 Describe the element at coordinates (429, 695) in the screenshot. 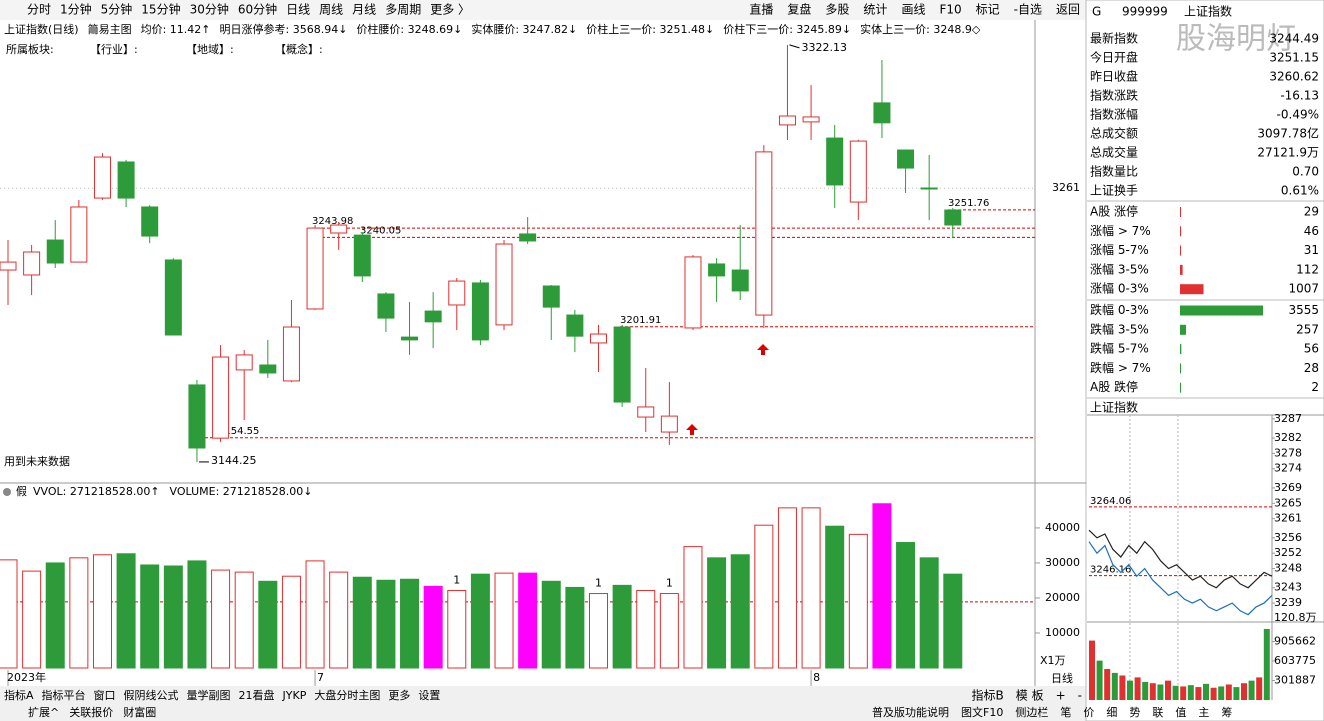

I see `indicator-tab: 设置` at that location.